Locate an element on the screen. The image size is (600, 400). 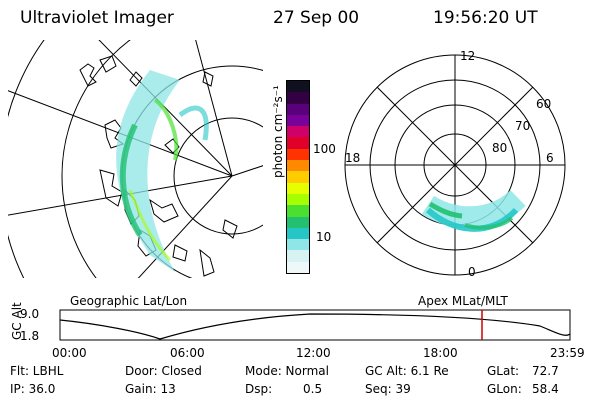
orbit-altitude-timeline is located at coordinates (315, 325).